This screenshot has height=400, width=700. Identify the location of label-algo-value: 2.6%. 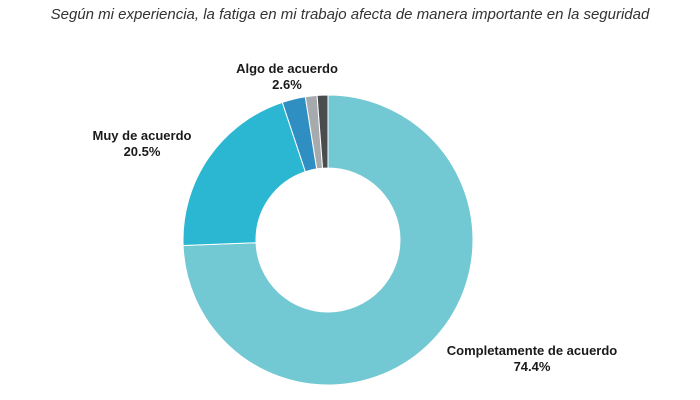
(287, 84).